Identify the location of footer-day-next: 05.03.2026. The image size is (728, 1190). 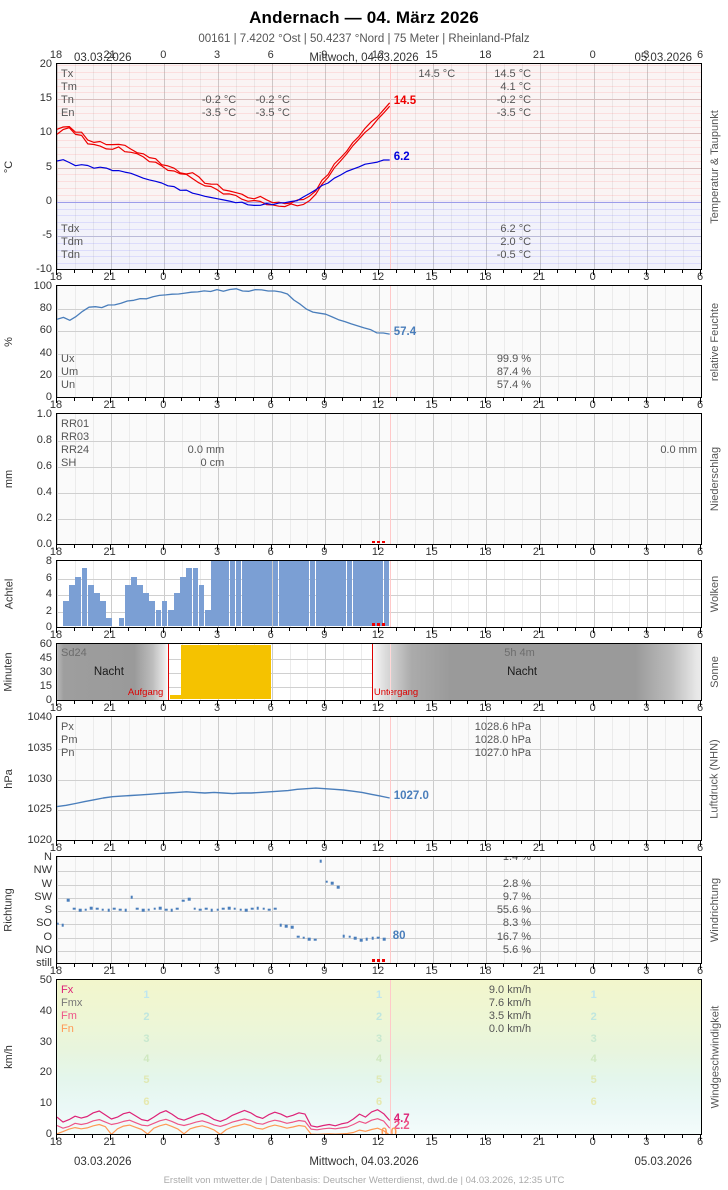
(663, 1162).